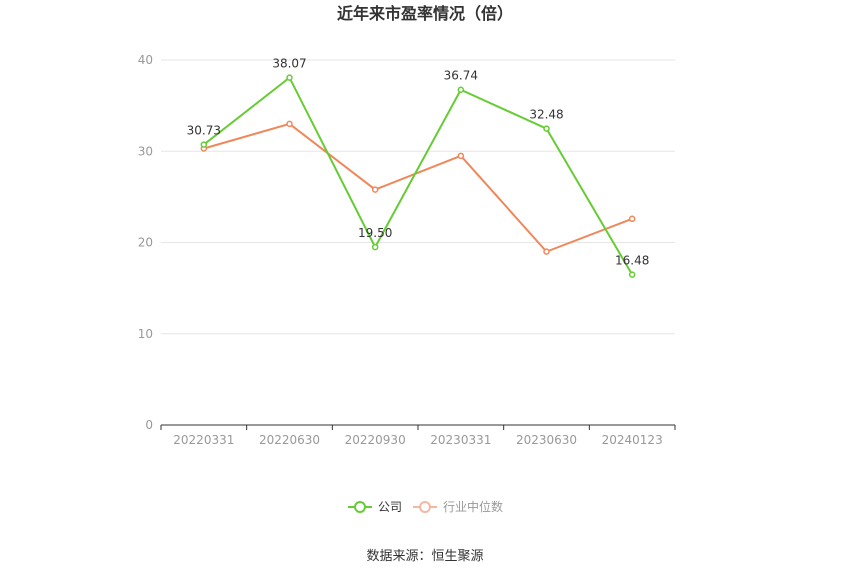 The width and height of the screenshot is (850, 574). Describe the element at coordinates (460, 440) in the screenshot. I see `x-tick-label: 20230331` at that location.